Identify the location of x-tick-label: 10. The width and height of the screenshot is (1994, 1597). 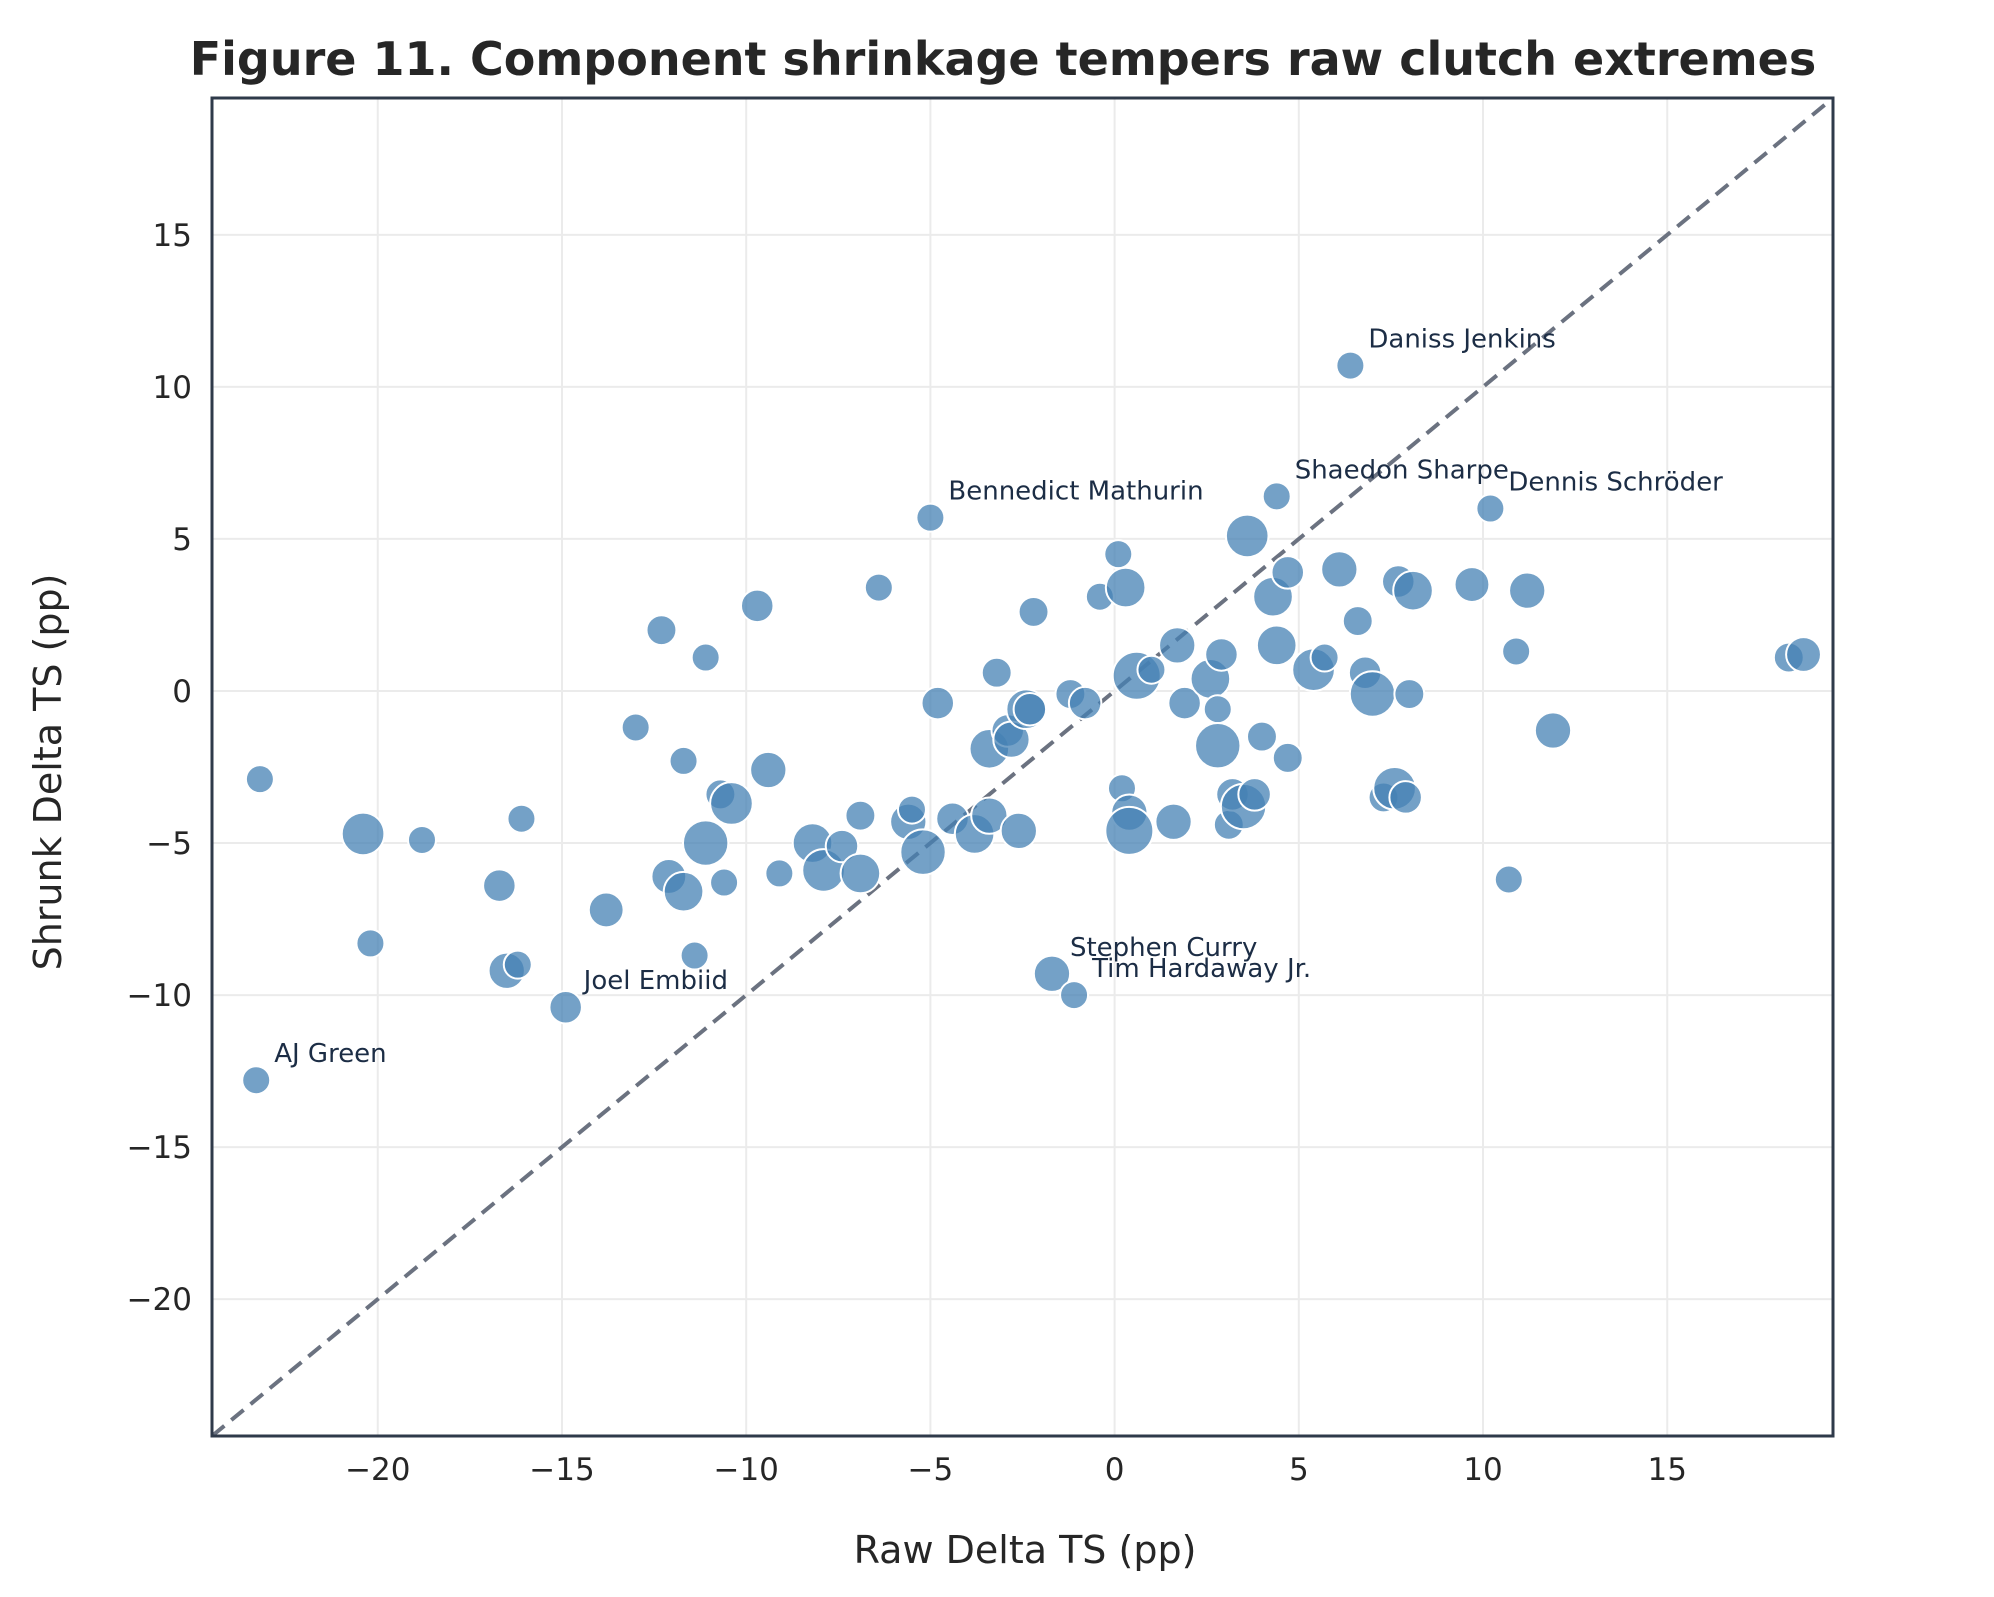
(1482, 1470).